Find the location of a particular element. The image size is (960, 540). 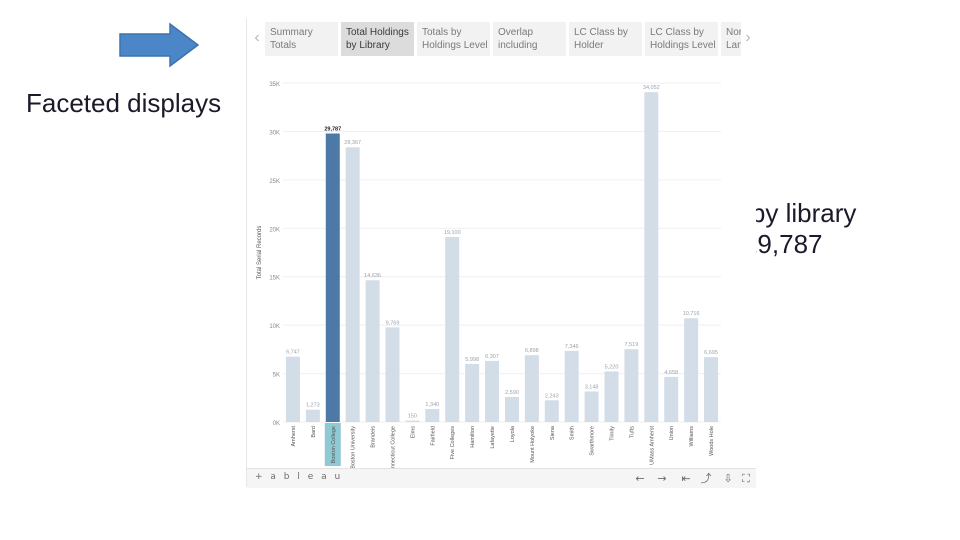

sheet-tab: Overlap including is located at coordinates (529, 39).